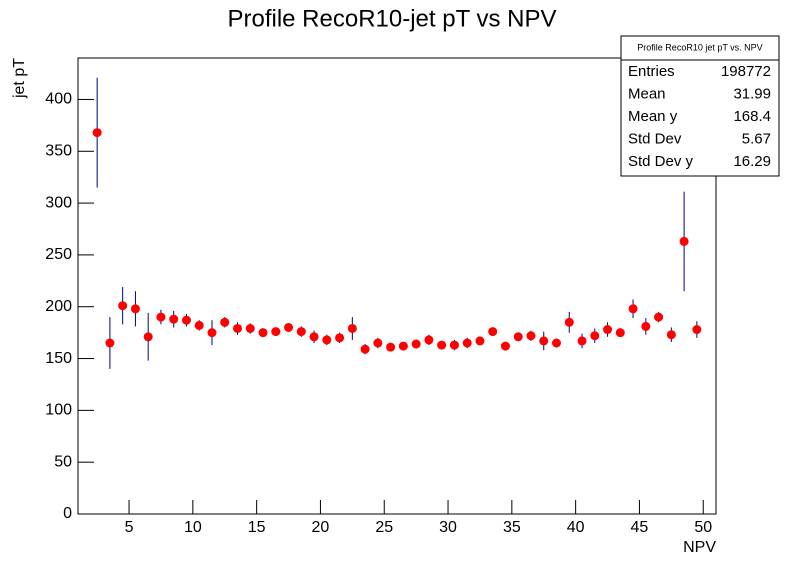 The image size is (796, 572). Describe the element at coordinates (257, 527) in the screenshot. I see `x-tick-label: 15` at that location.